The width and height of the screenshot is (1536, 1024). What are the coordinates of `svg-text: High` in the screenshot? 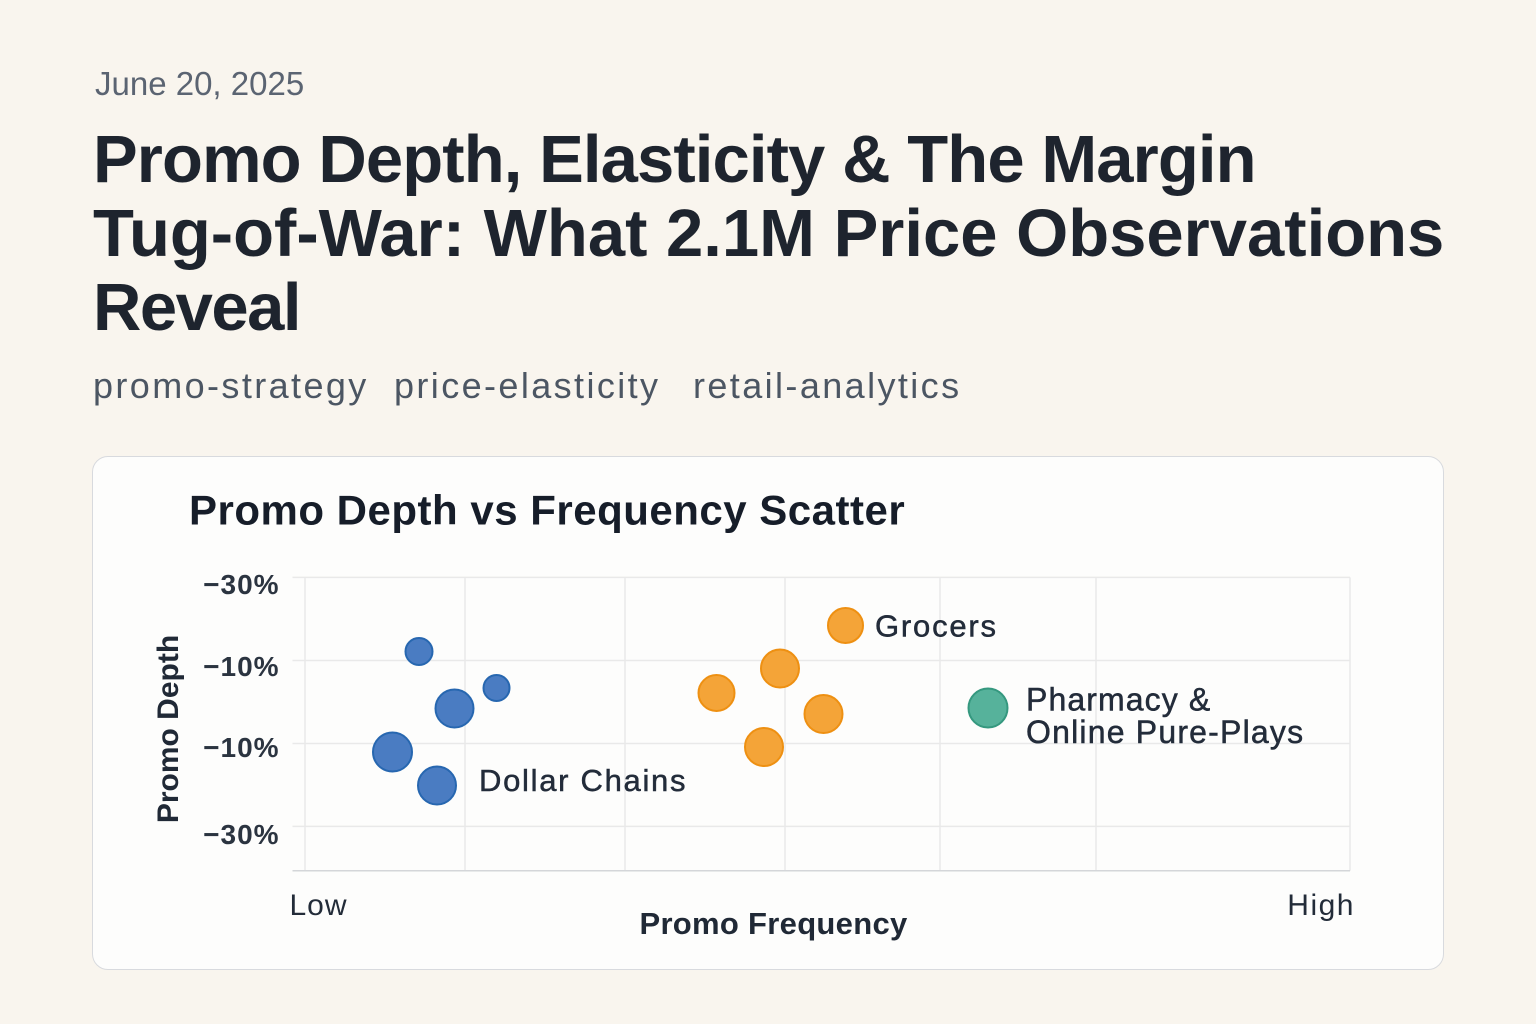 It's located at (1321, 905).